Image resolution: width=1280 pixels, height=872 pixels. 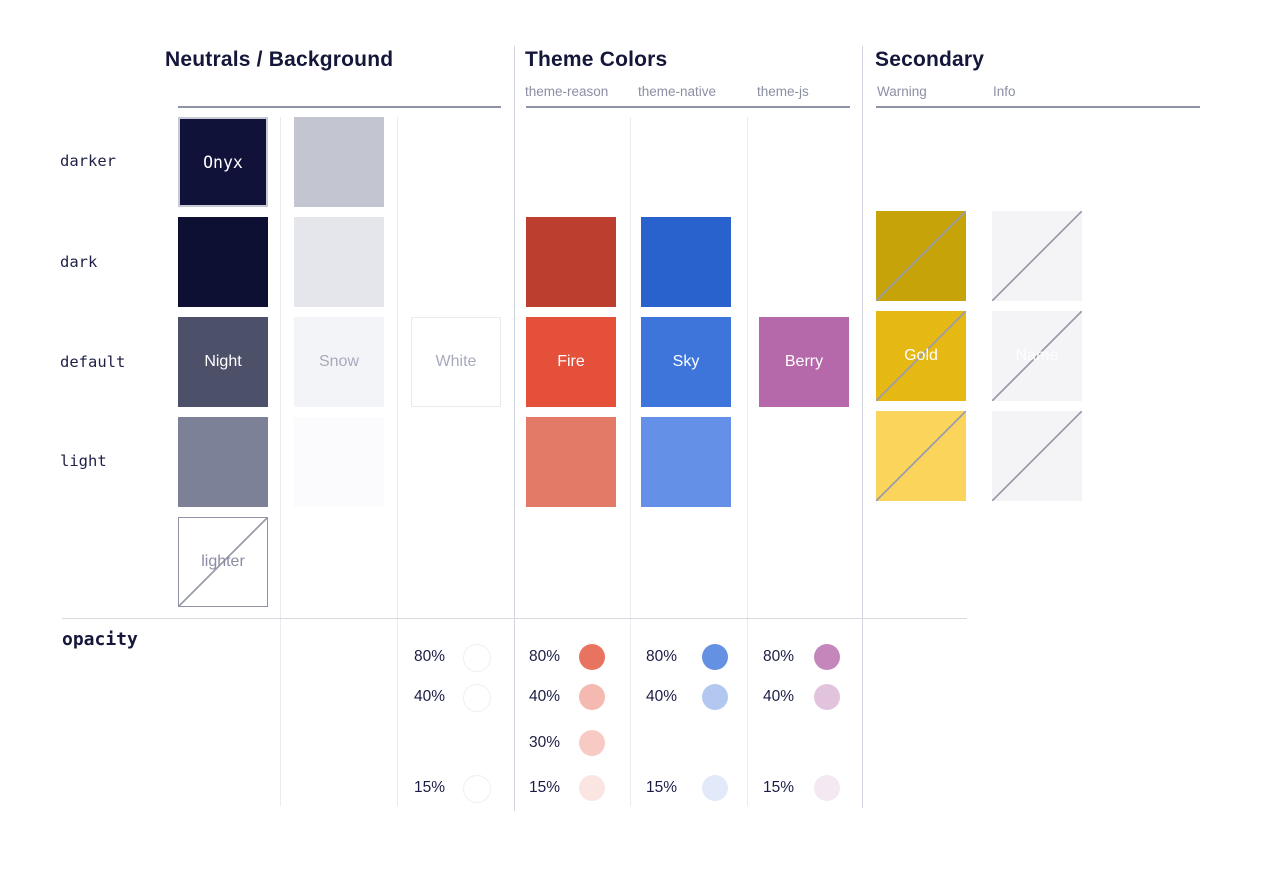 What do you see at coordinates (686, 262) in the screenshot?
I see `swatch-sky-dark` at bounding box center [686, 262].